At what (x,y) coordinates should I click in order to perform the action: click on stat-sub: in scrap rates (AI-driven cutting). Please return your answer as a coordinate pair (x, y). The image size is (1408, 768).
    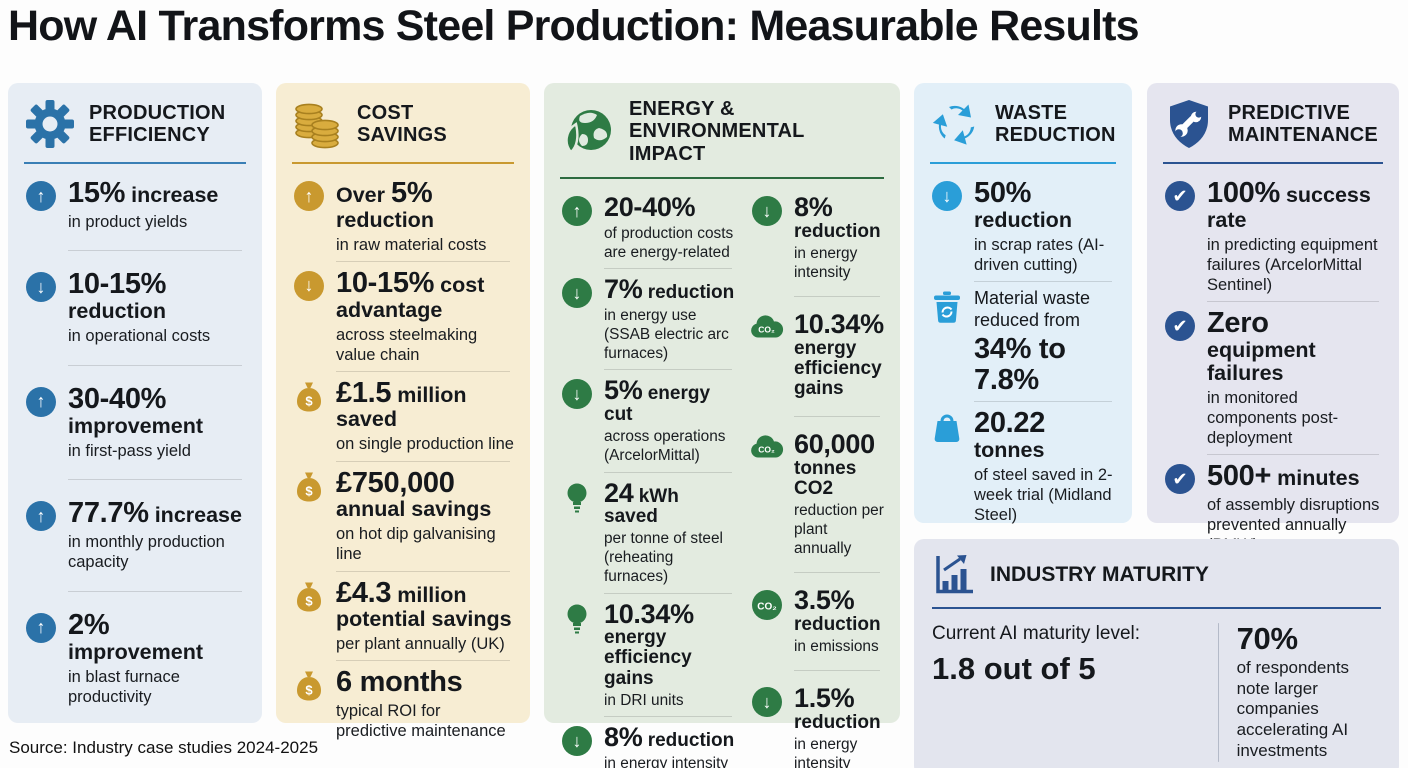
    Looking at the image, I should click on (1039, 254).